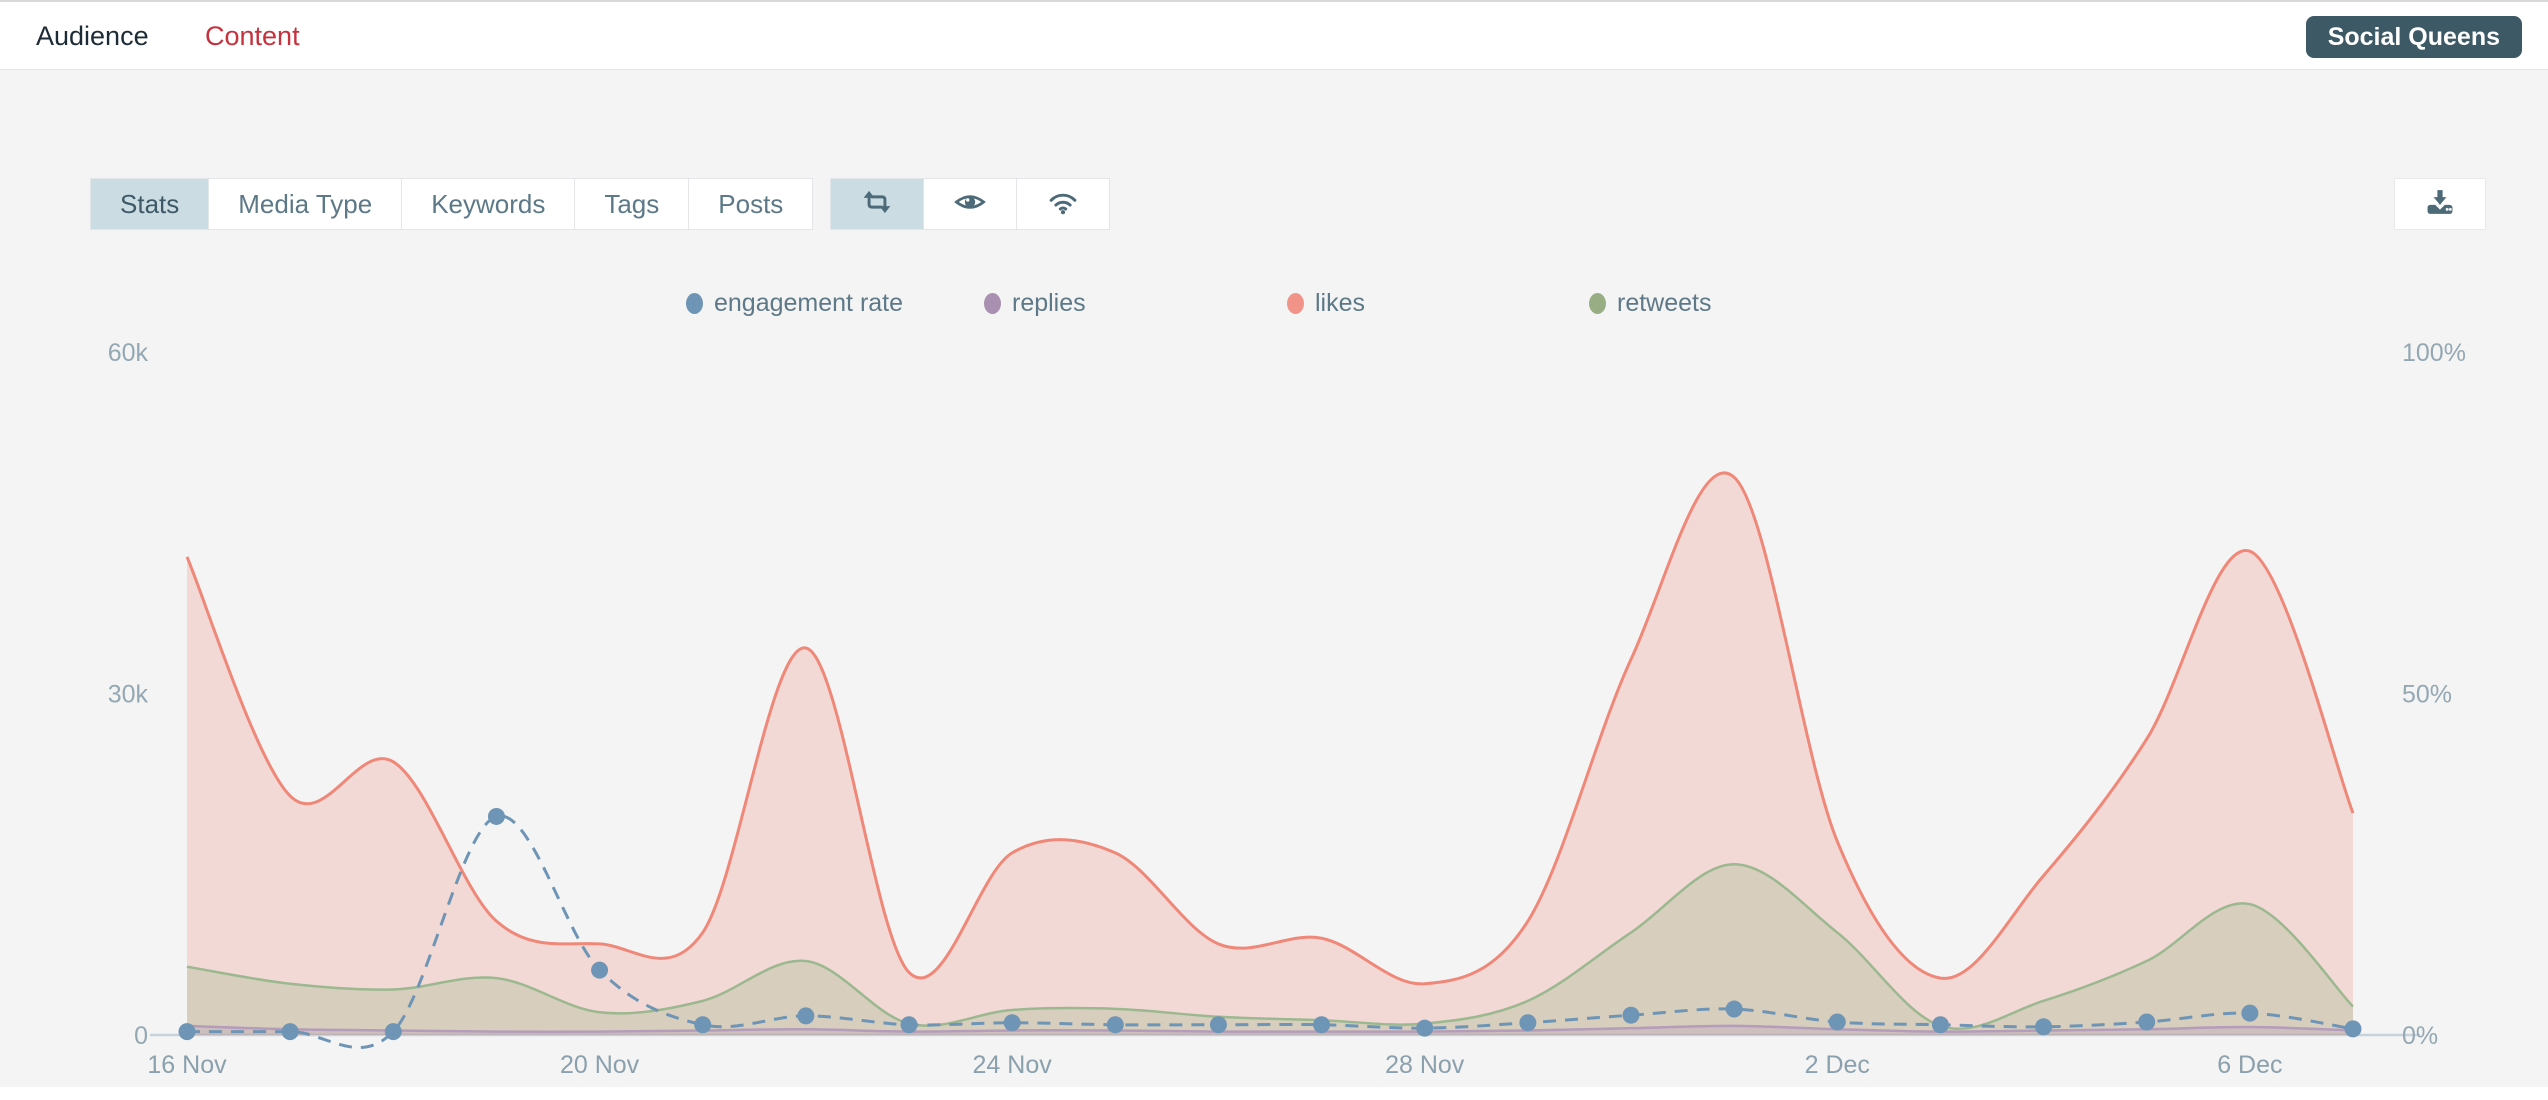 The image size is (2548, 1100). Describe the element at coordinates (306, 204) in the screenshot. I see `tab-media-type: Media Type` at that location.